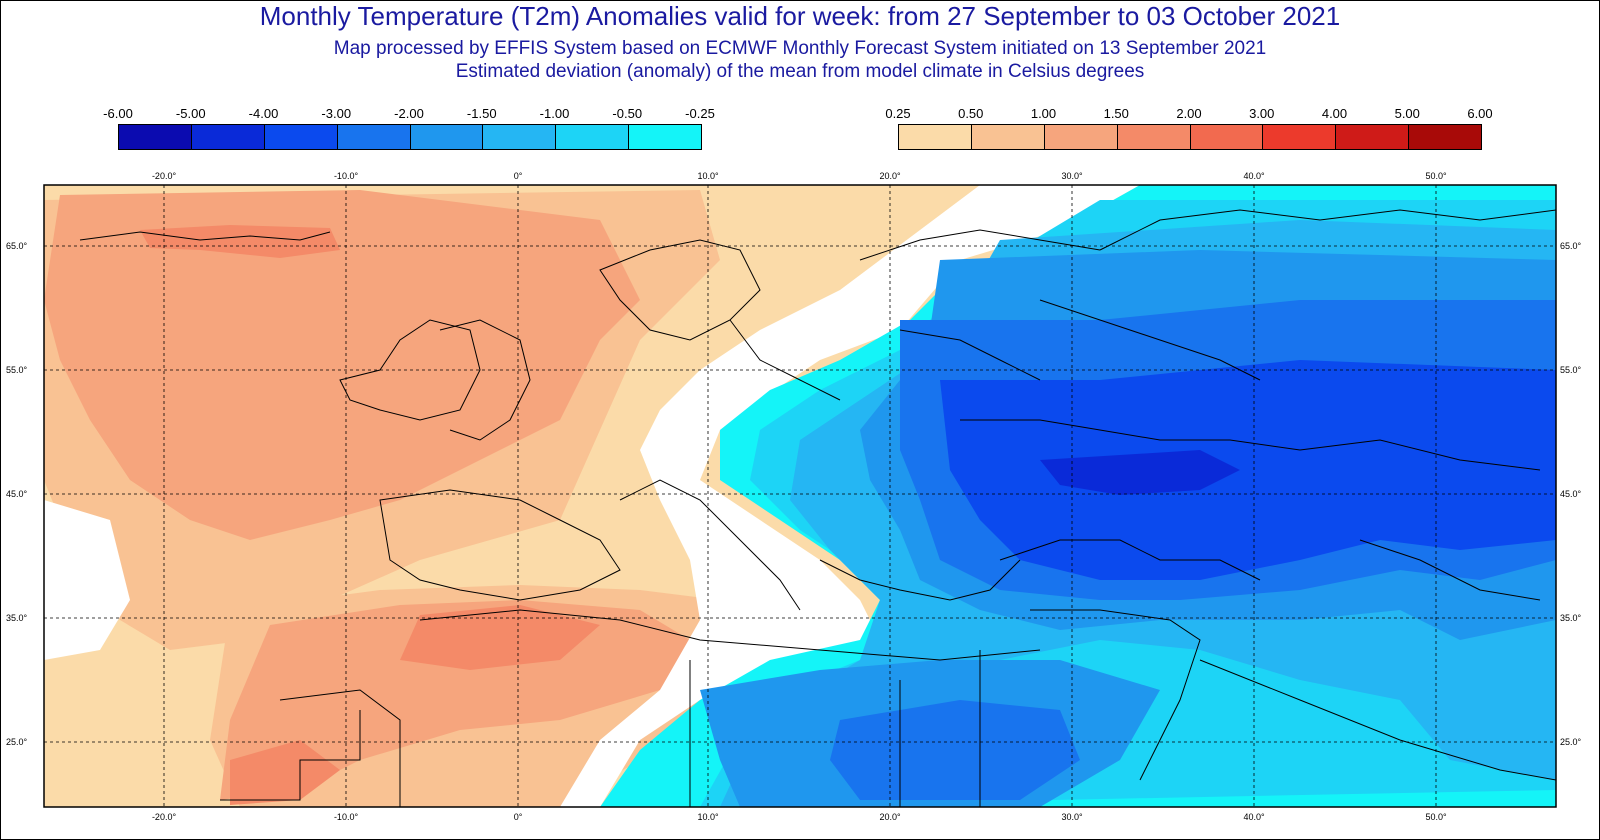  I want to click on latitude-labels-right: 65.0° 55.0° 45.0° 35.0° 25.0°, so click(1571, 494).